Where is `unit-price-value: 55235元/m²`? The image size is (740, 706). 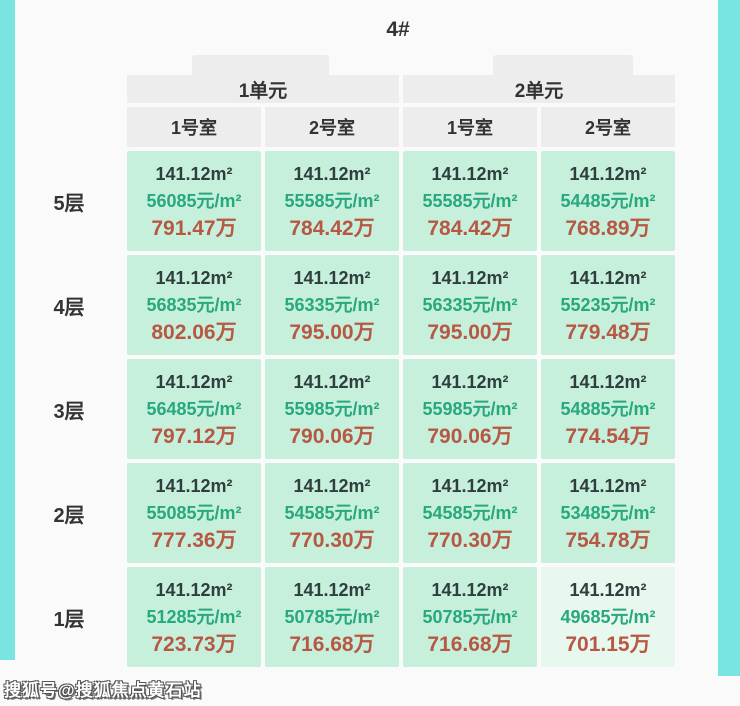
unit-price-value: 55235元/m² is located at coordinates (608, 304).